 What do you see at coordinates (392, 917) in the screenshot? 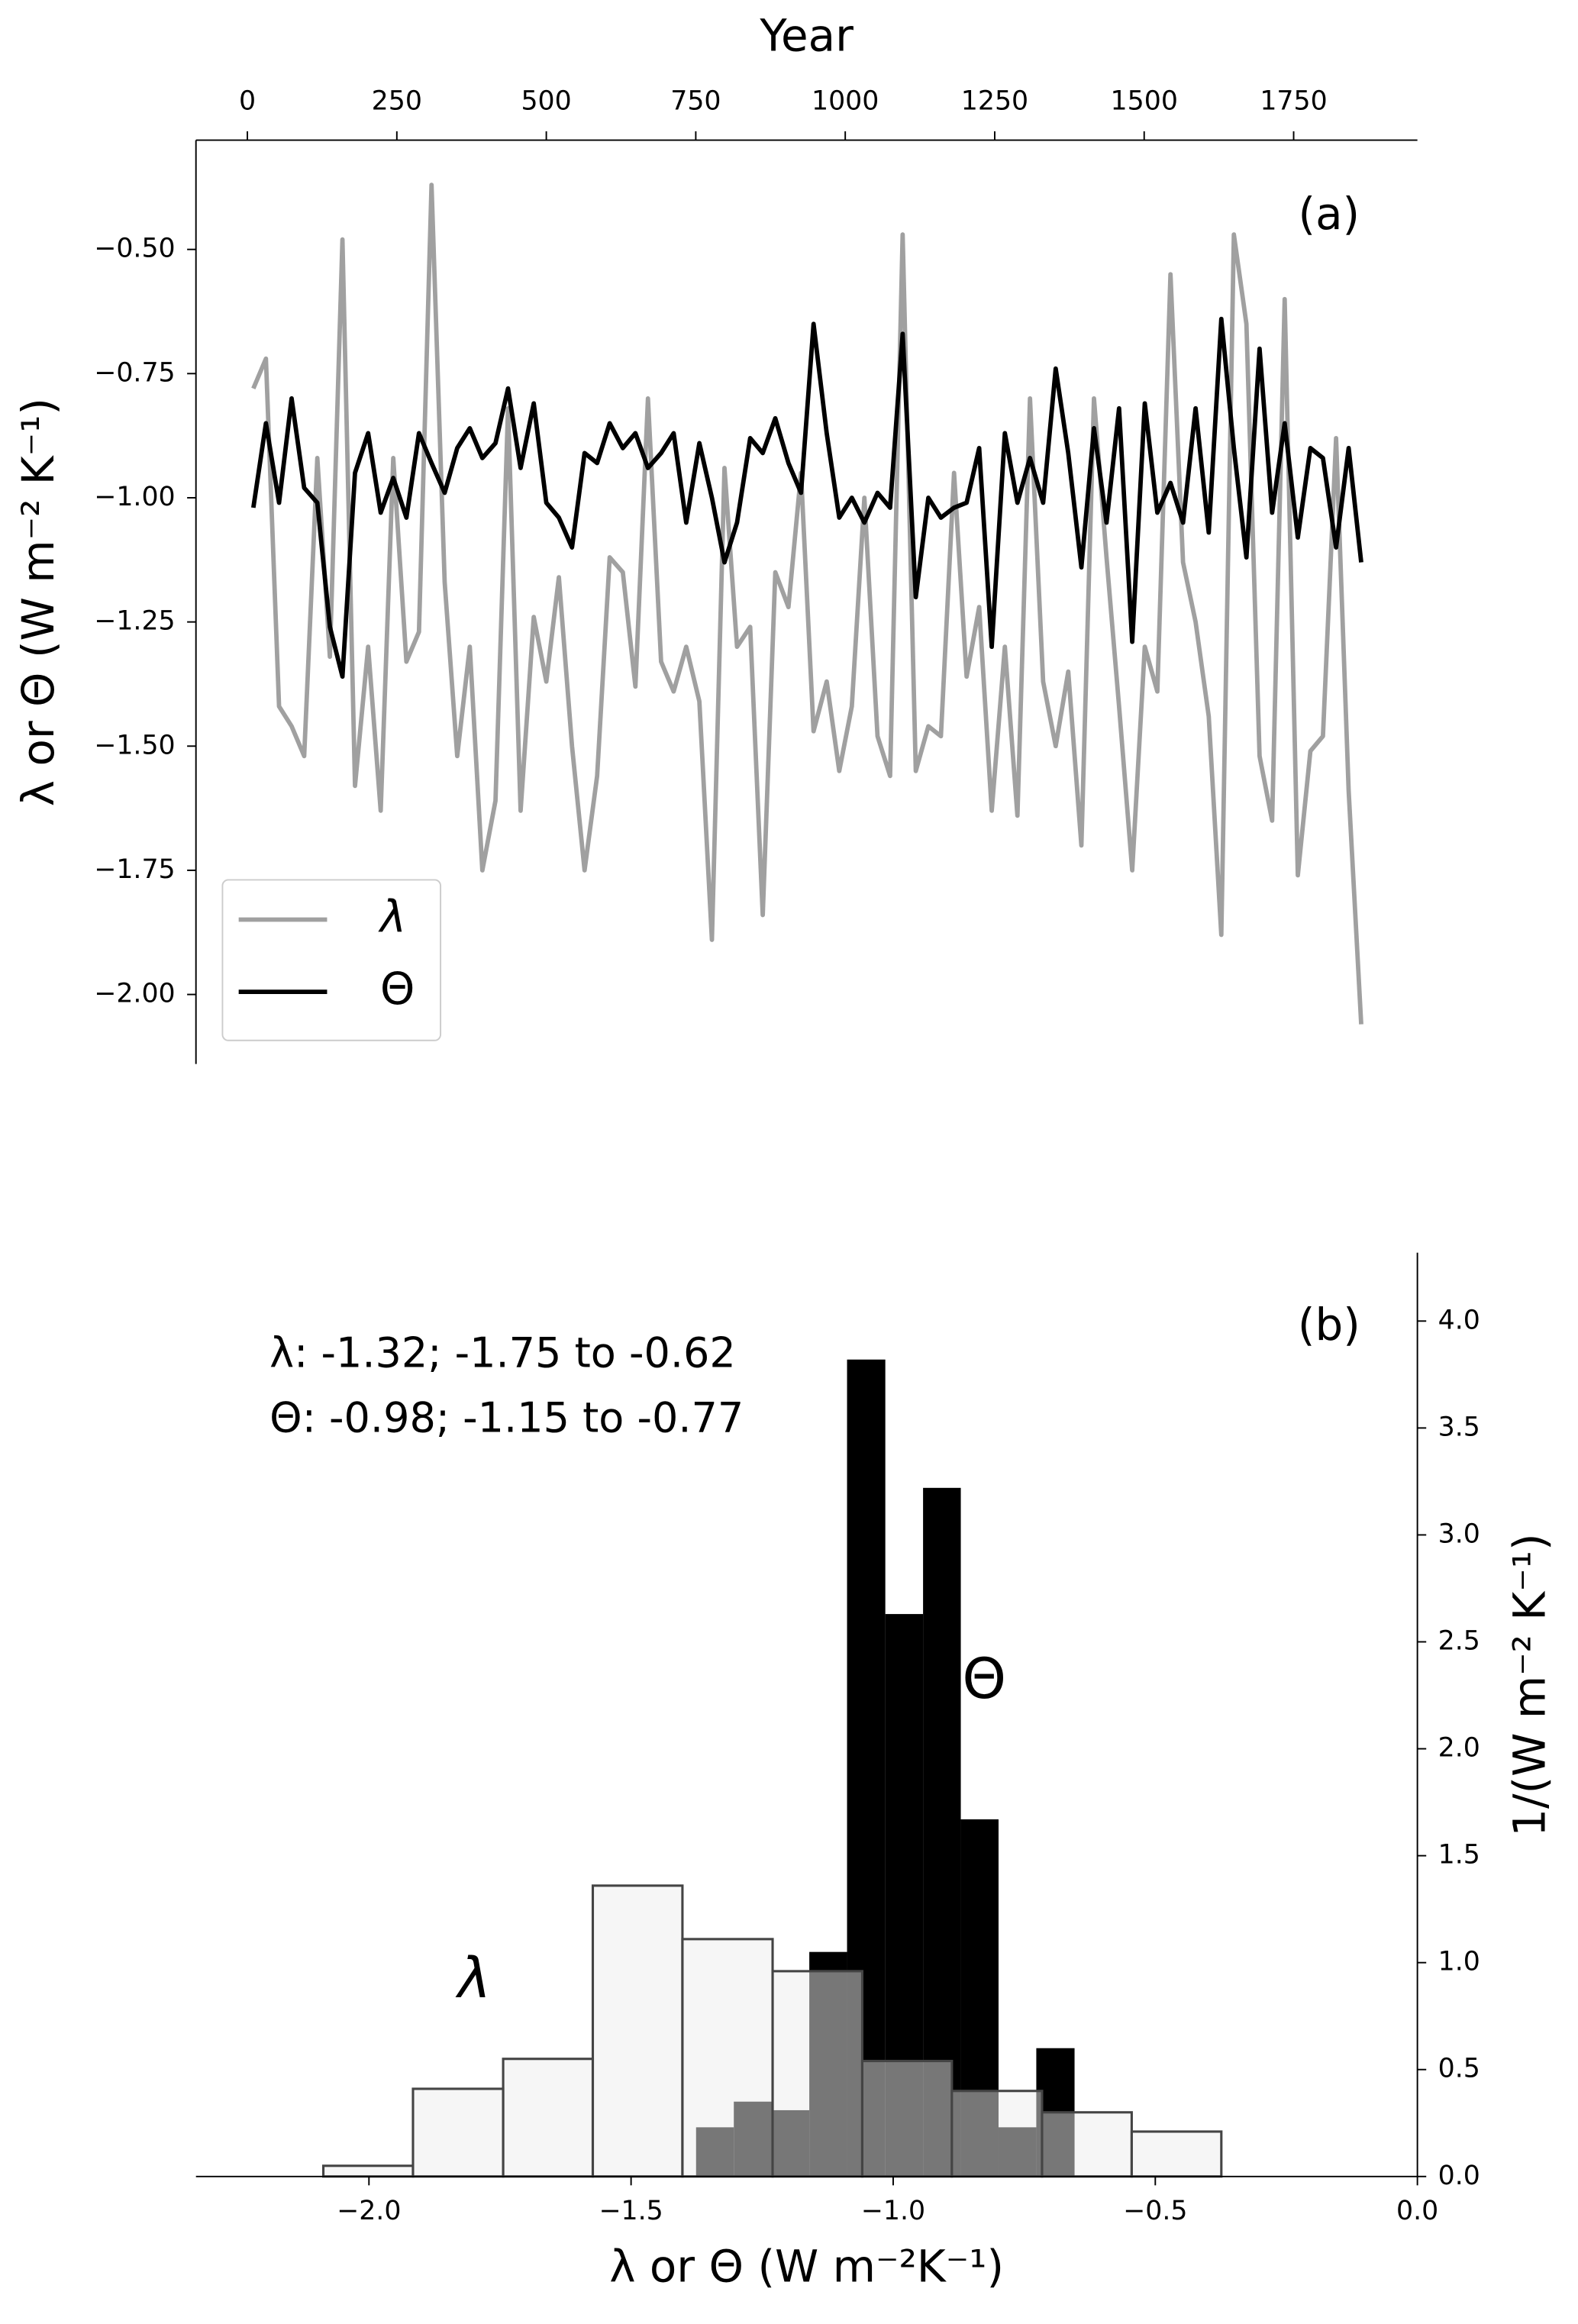
I see `legend-label: λ` at bounding box center [392, 917].